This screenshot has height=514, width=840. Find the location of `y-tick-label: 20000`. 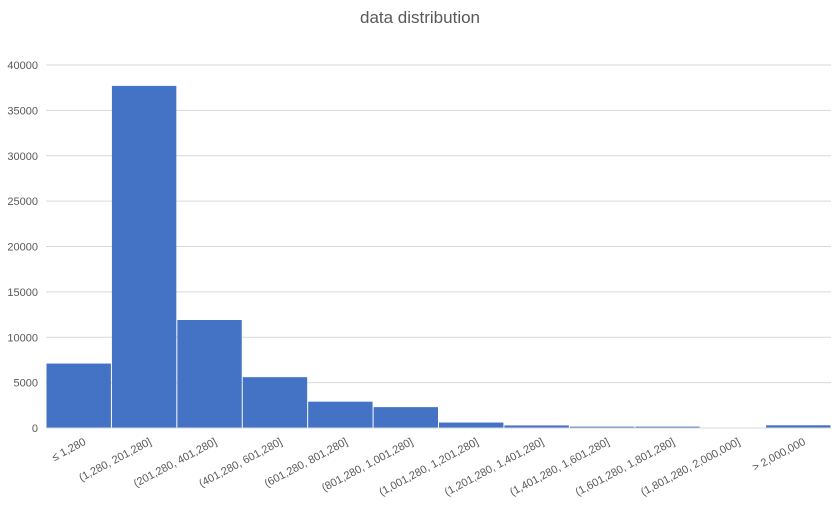

y-tick-label: 20000 is located at coordinates (22, 248).